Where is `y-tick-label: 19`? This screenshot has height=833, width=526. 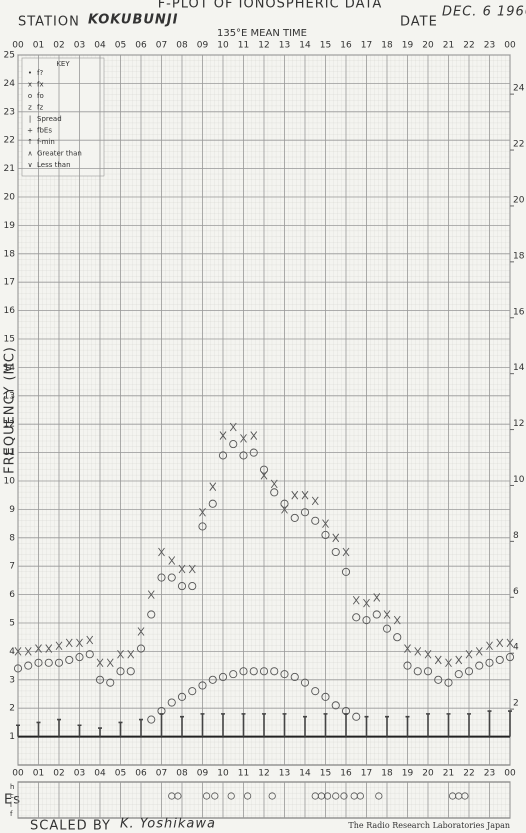
y-tick-label: 19 is located at coordinates (10, 226).